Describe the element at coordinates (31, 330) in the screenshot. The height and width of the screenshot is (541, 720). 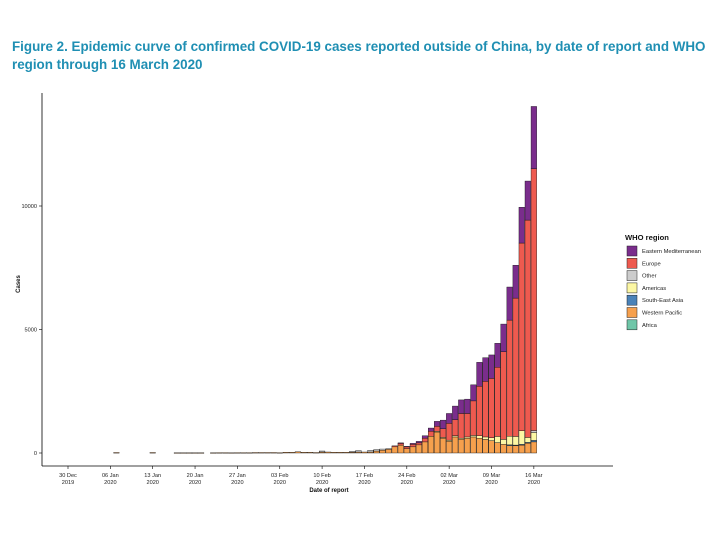
I see `y-axis-ticks: 0 5000 10000` at that location.